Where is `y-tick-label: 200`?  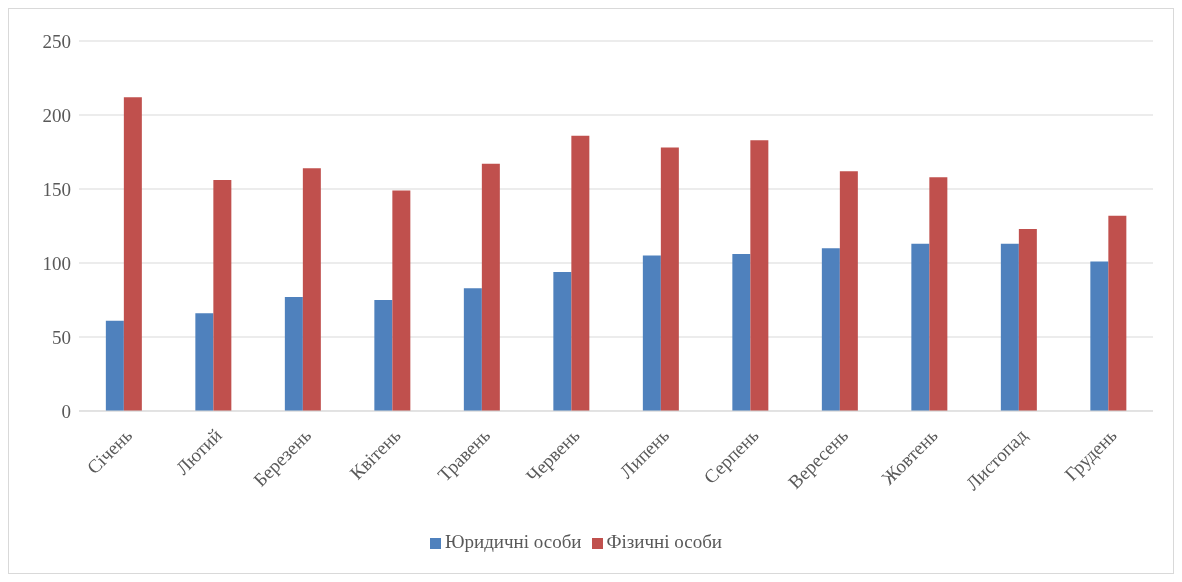 y-tick-label: 200 is located at coordinates (56, 115).